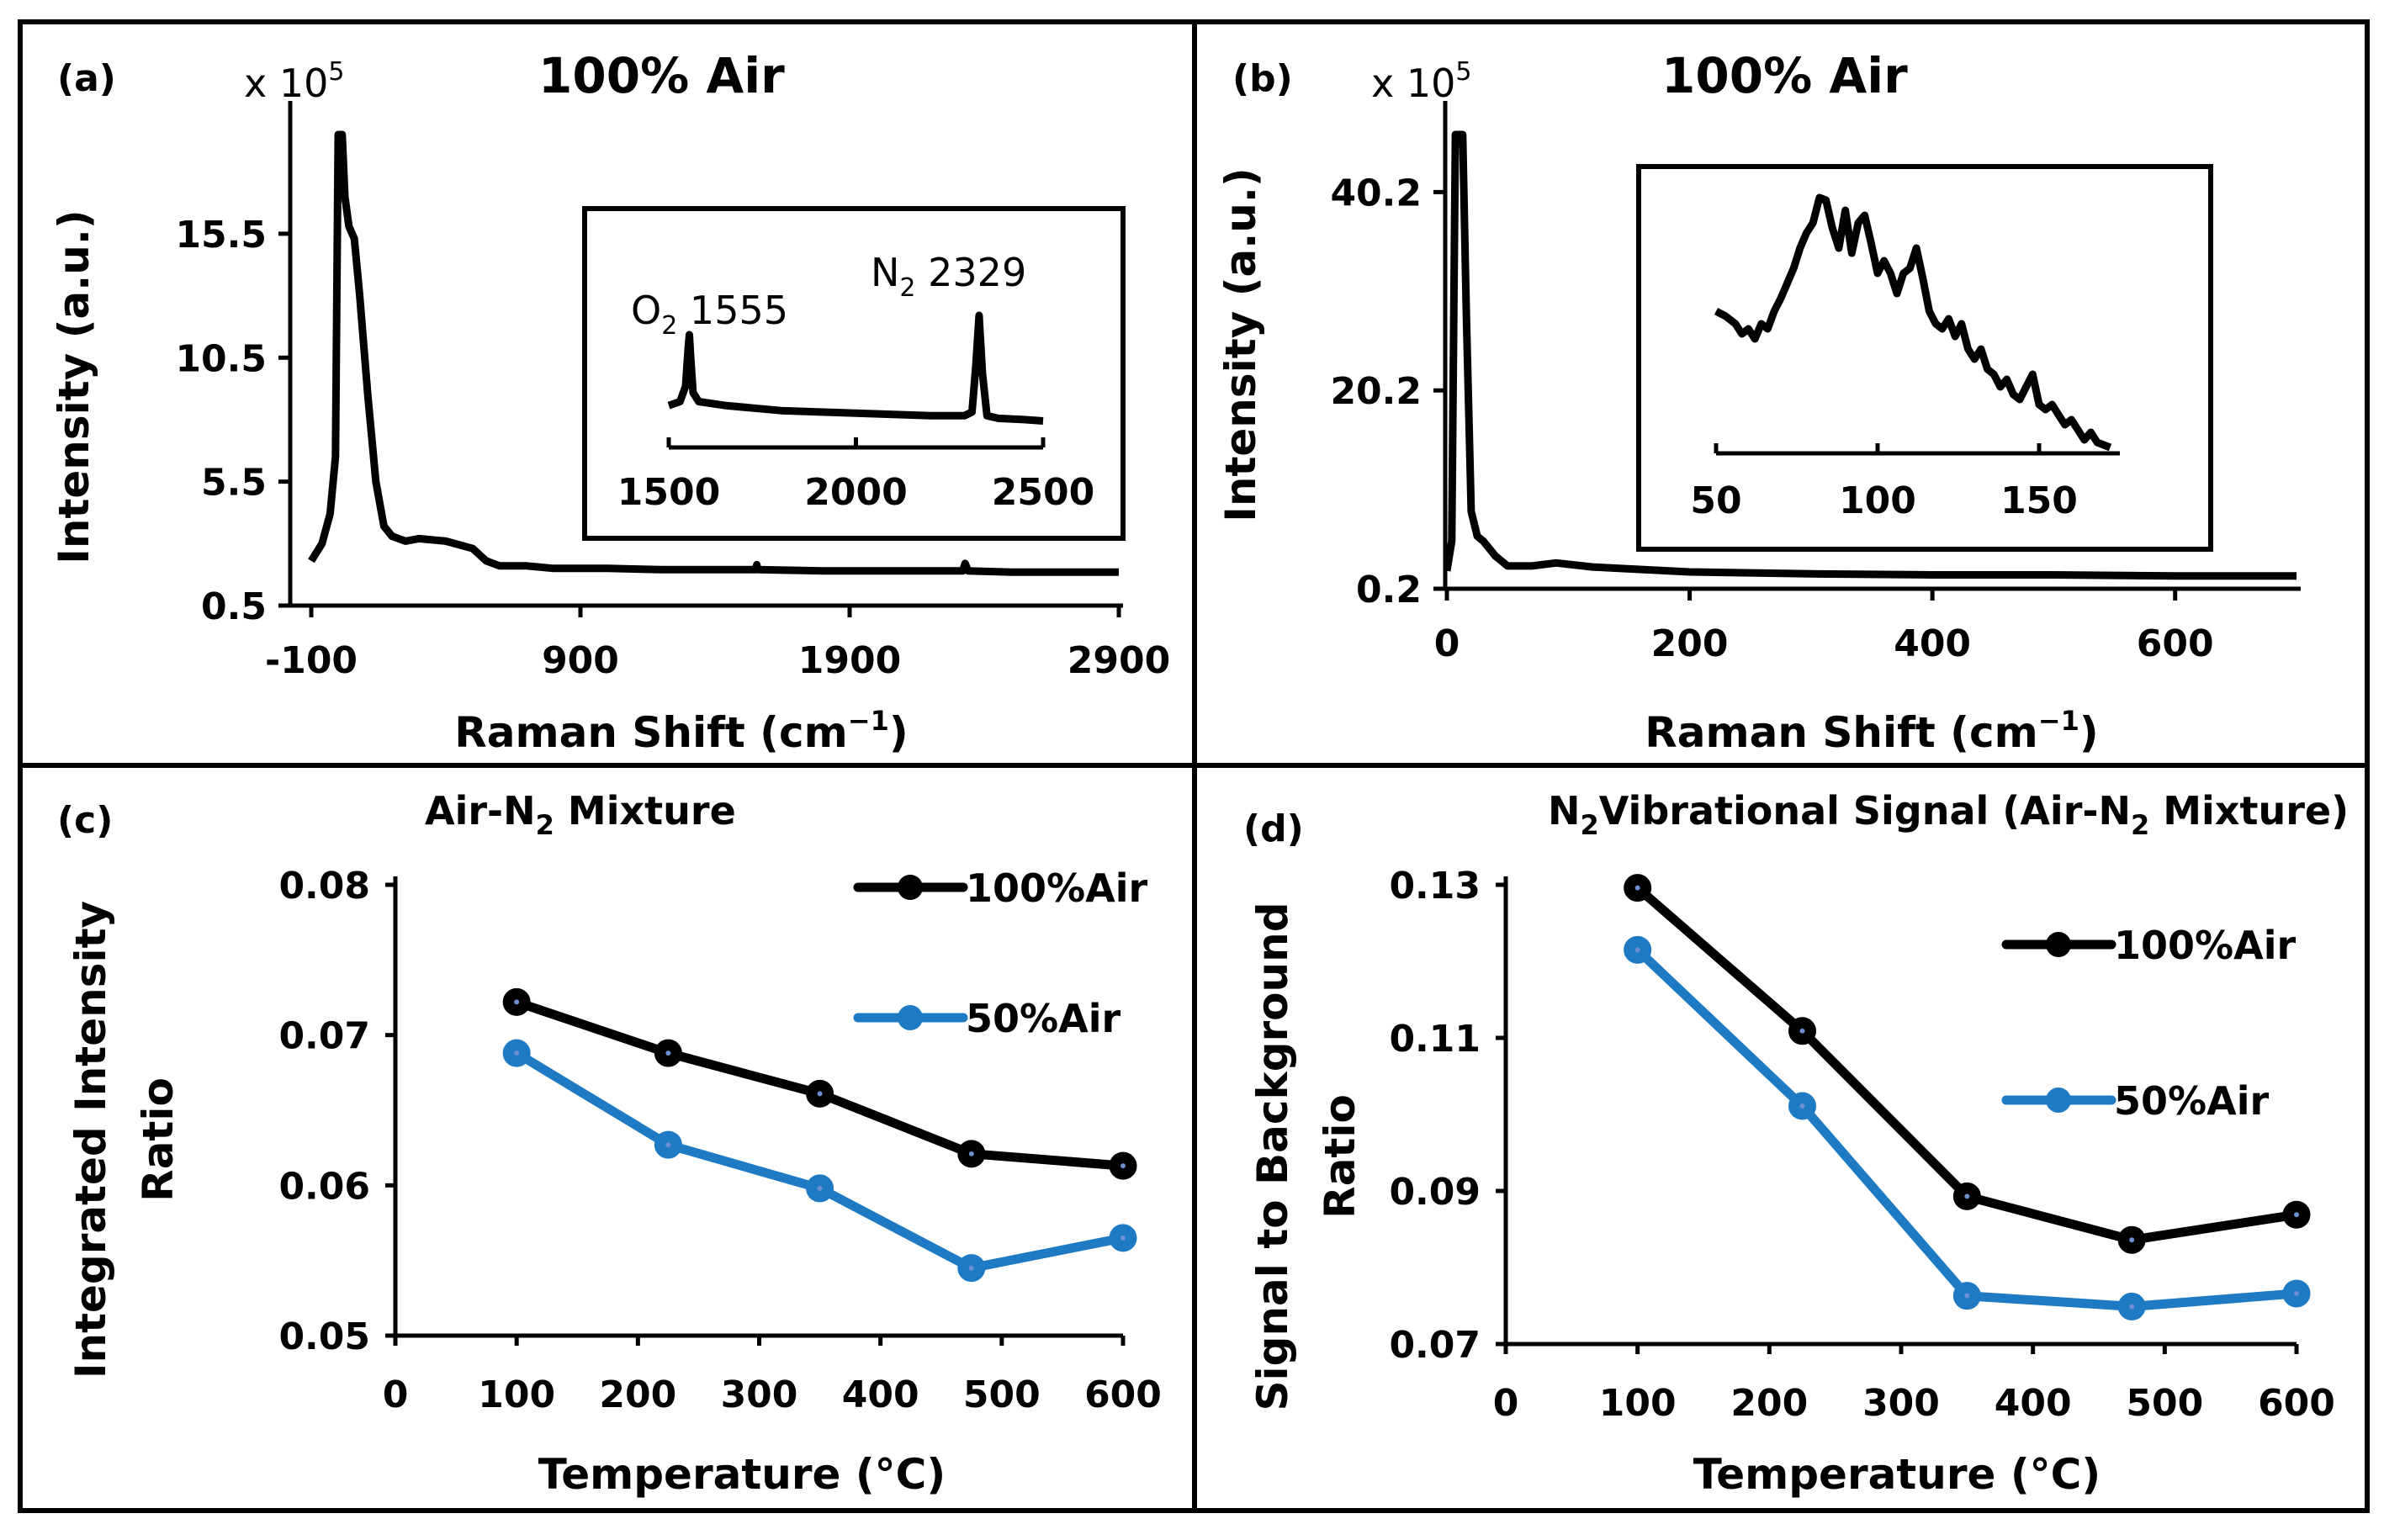  What do you see at coordinates (1043, 493) in the screenshot?
I see `a-inset-x-tick-label: 2500` at bounding box center [1043, 493].